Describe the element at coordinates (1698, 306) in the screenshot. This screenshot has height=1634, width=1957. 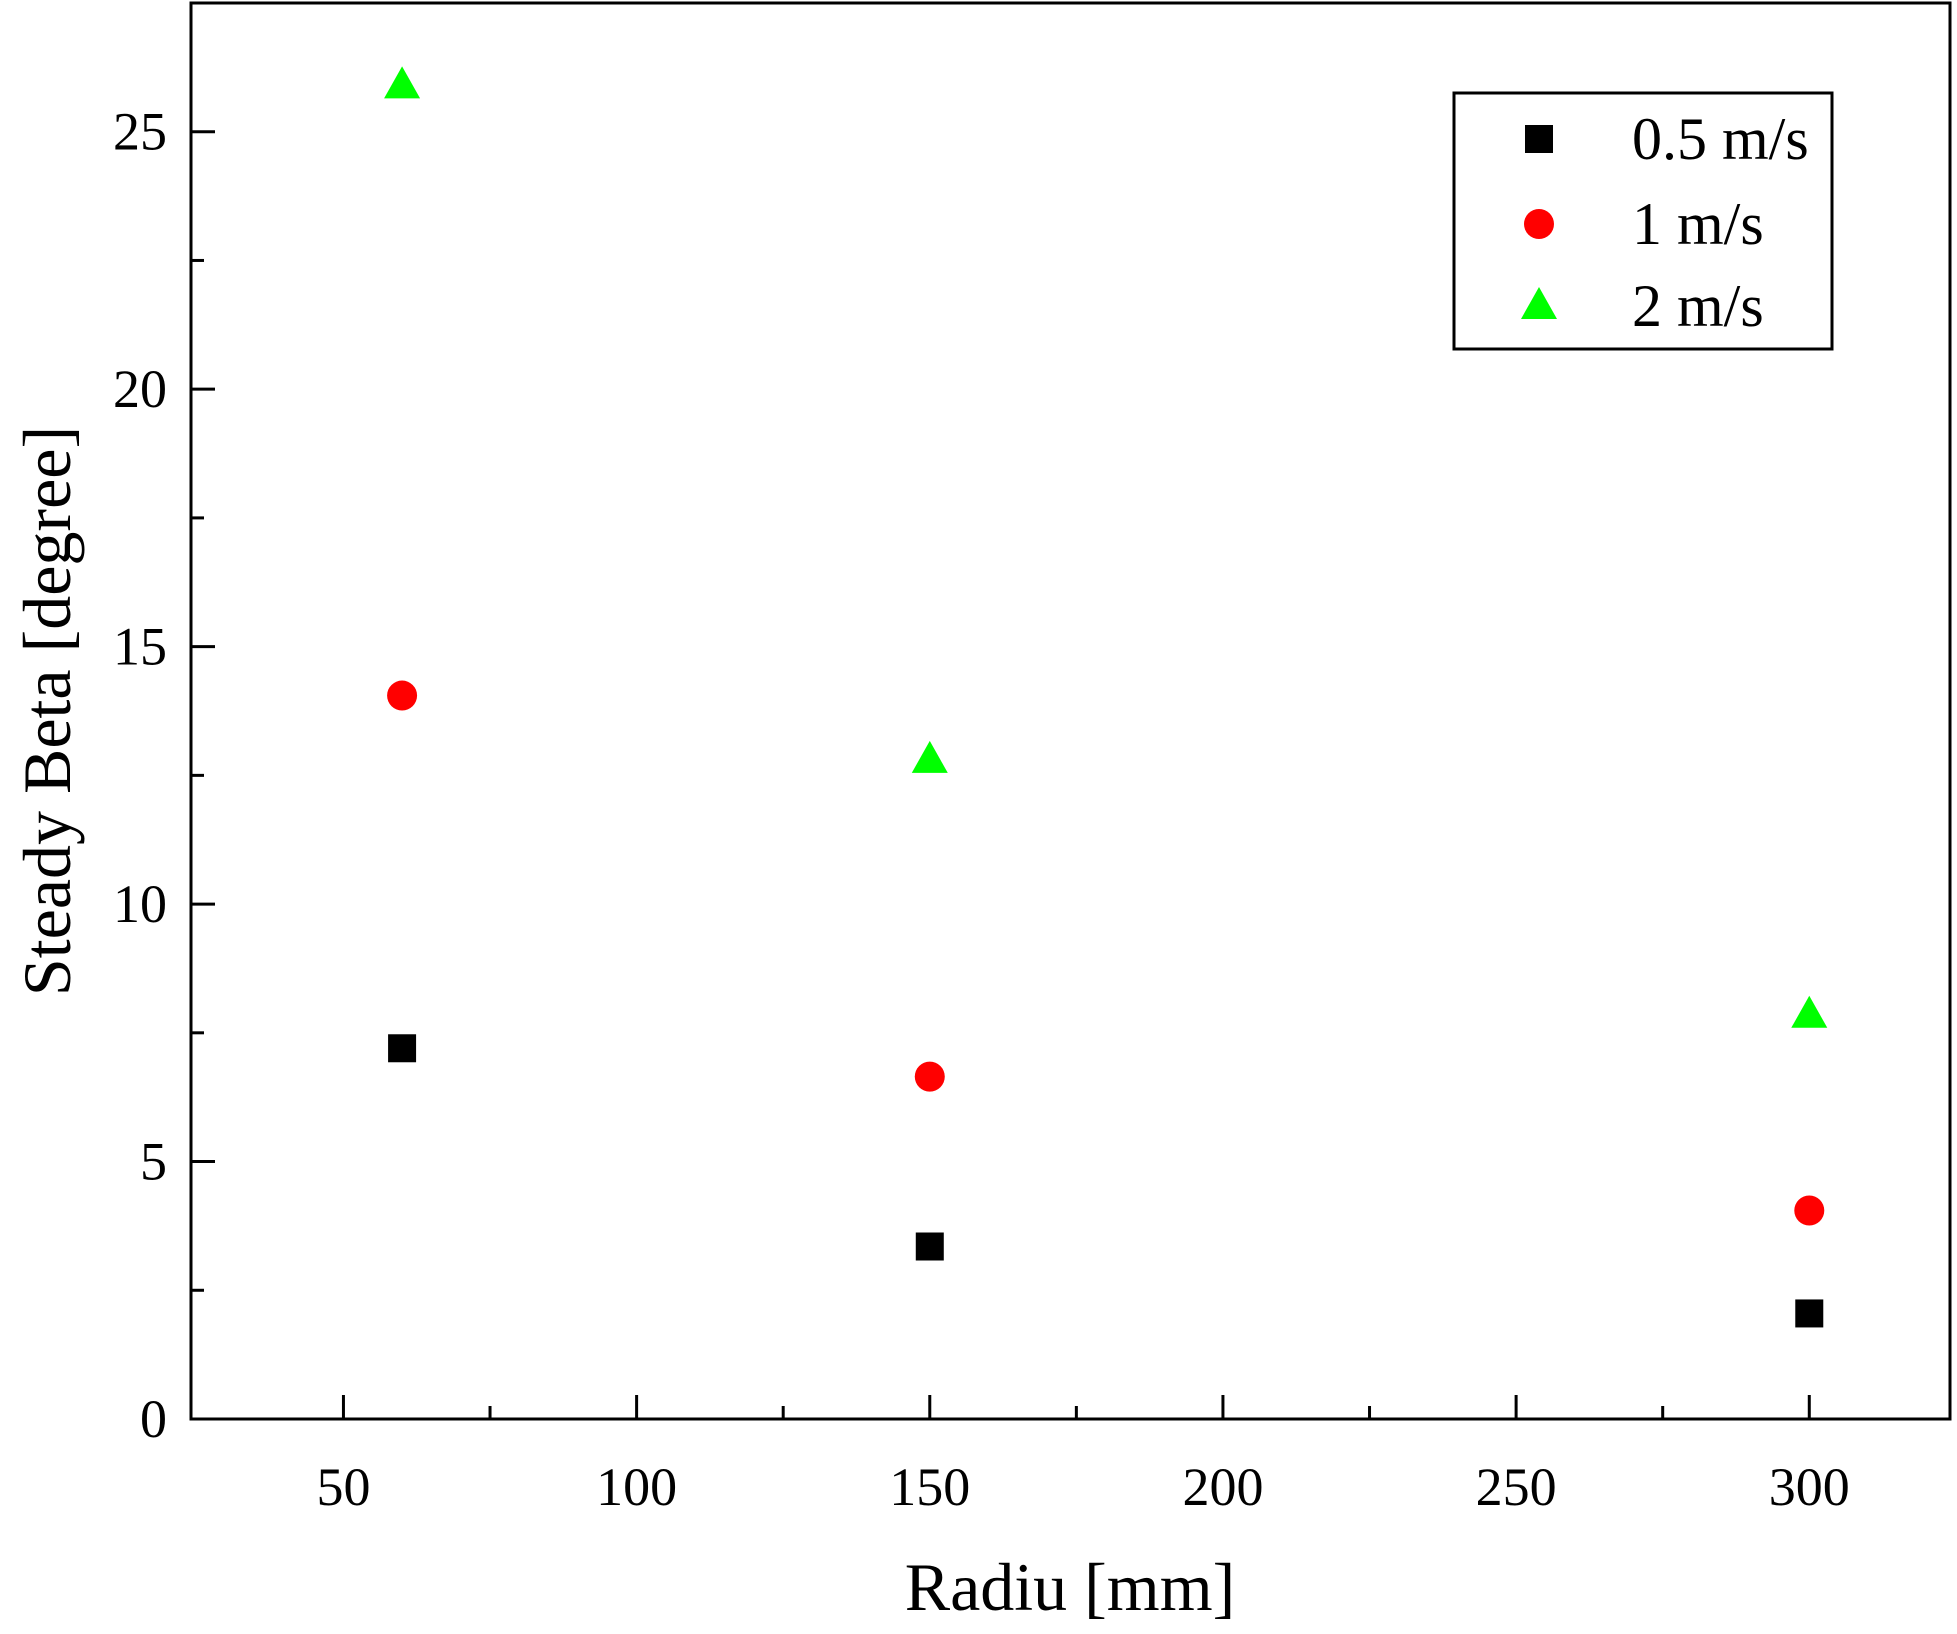
I see `legend-label: 2 m/s` at that location.